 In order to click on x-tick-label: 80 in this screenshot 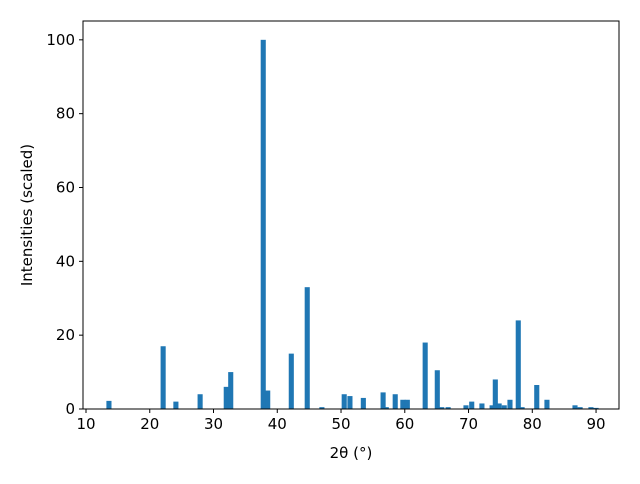, I will do `click(532, 424)`.